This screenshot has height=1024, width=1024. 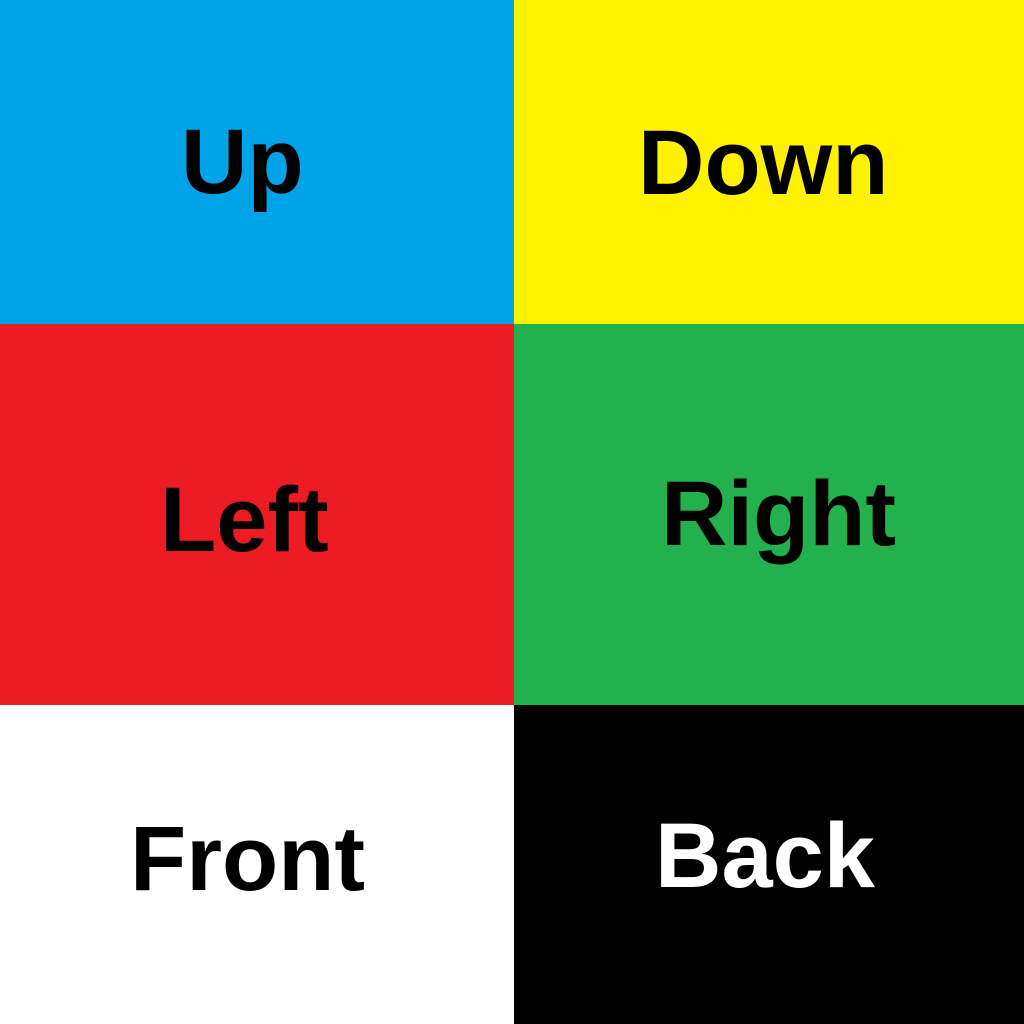 I want to click on tile-left-label: Left, so click(x=244, y=520).